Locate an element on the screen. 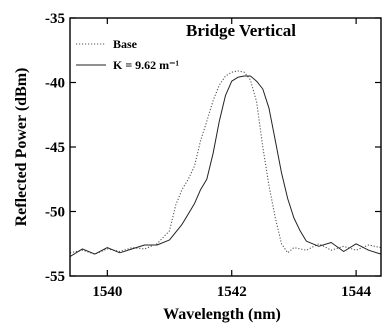 This screenshot has height=327, width=382. legend: Base K = 9.62 m⁻¹ is located at coordinates (128, 54).